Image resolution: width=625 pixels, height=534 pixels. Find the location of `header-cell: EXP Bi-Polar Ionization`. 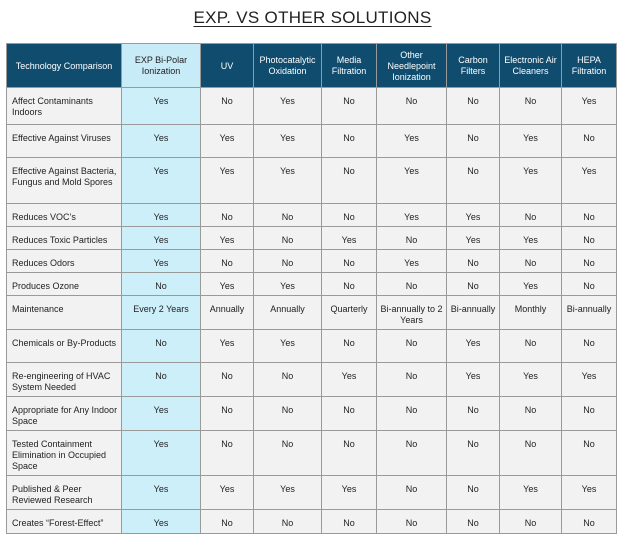

header-cell: EXP Bi-Polar Ionization is located at coordinates (161, 65).